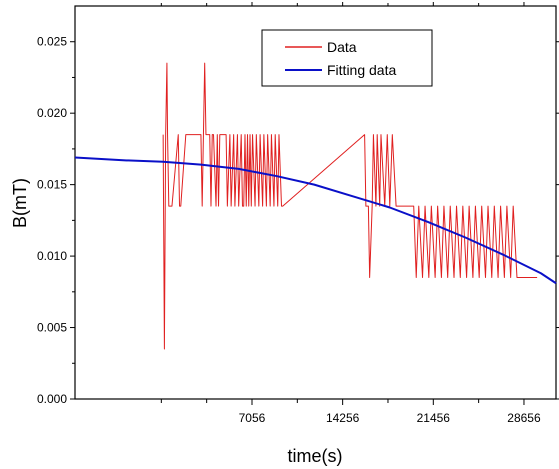  I want to click on x-tick-label: 21456, so click(434, 418).